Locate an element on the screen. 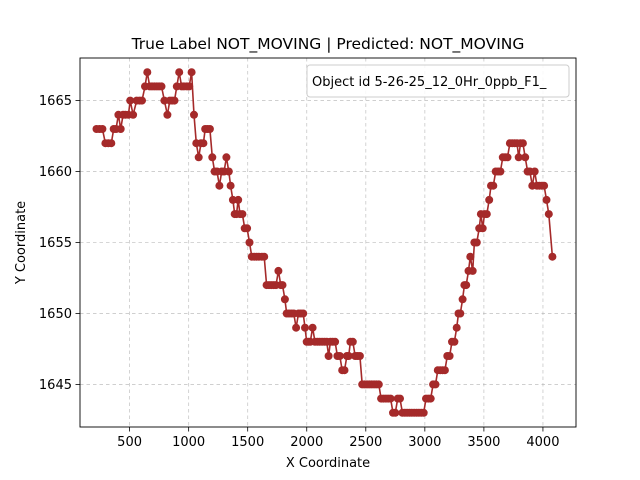 The height and width of the screenshot is (480, 640). legend-entry: Object id 5-26-25_12_0Hr_0ppb_F1_ is located at coordinates (429, 82).